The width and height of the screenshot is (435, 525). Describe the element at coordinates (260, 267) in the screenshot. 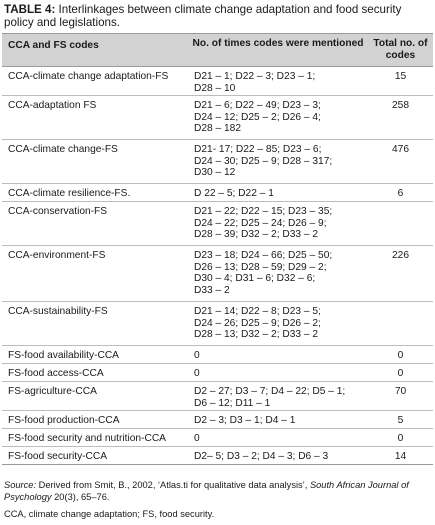

I see `mentions-line: D26 – 13; D28 – 59; D29 – 2;` at that location.